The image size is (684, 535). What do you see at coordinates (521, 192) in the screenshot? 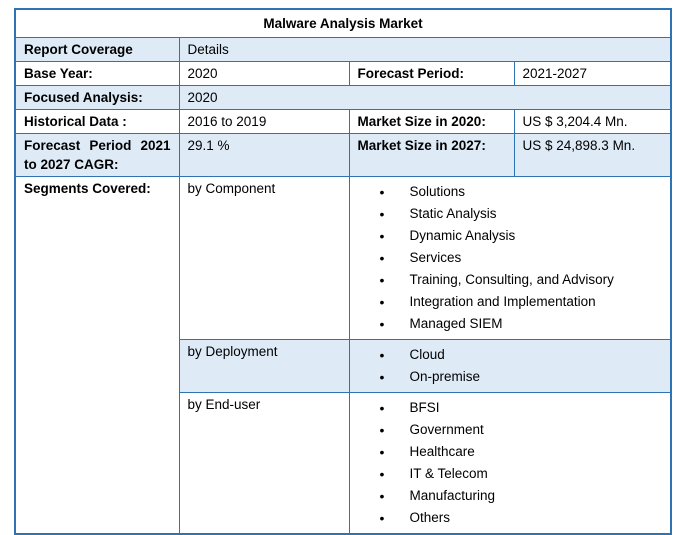
I see `list-item: Solutions` at bounding box center [521, 192].